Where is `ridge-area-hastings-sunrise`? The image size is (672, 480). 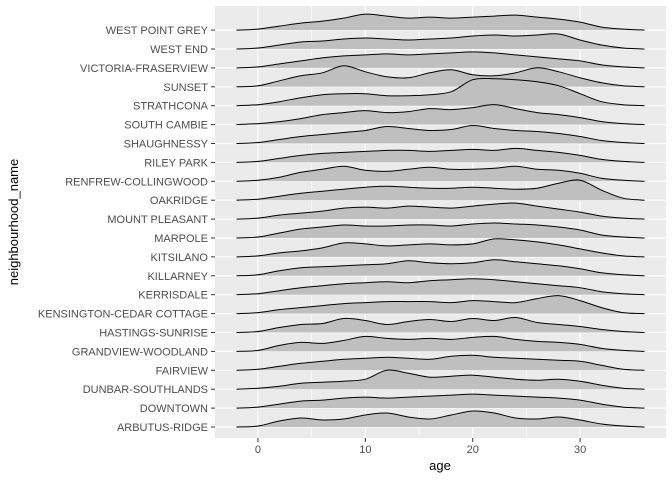
ridge-area-hastings-sunrise is located at coordinates (440, 325).